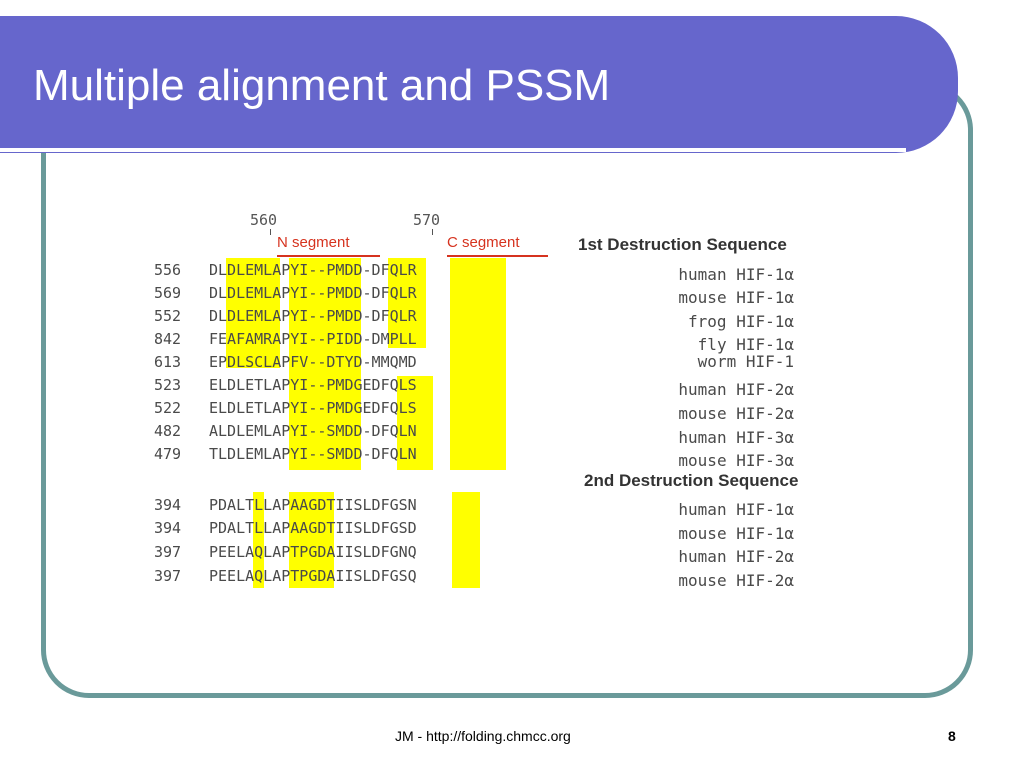  Describe the element at coordinates (453, 150) in the screenshot. I see `title-underline` at that location.